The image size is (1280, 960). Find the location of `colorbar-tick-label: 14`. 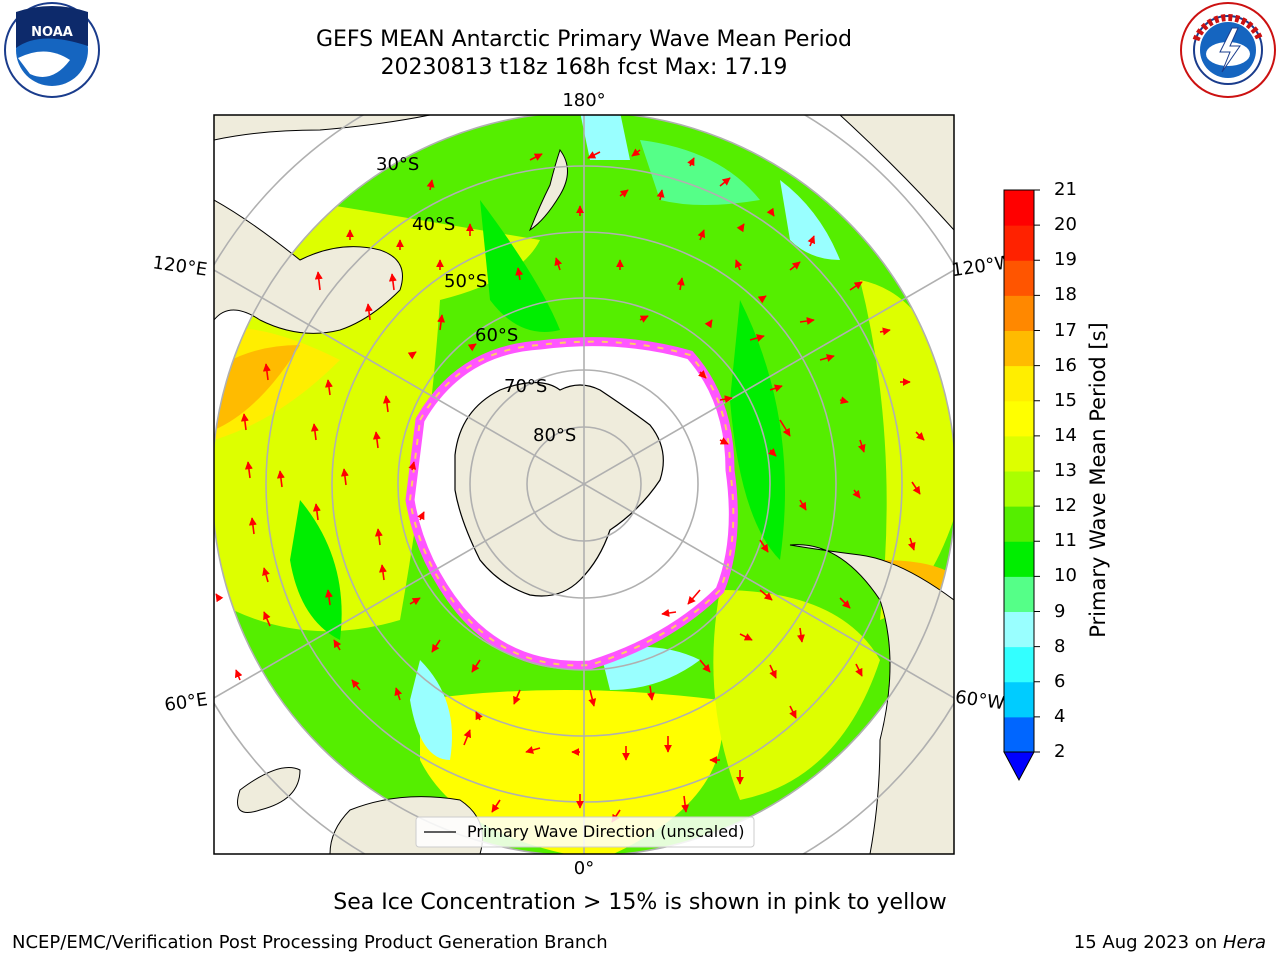

colorbar-tick-label: 14 is located at coordinates (1065, 435).